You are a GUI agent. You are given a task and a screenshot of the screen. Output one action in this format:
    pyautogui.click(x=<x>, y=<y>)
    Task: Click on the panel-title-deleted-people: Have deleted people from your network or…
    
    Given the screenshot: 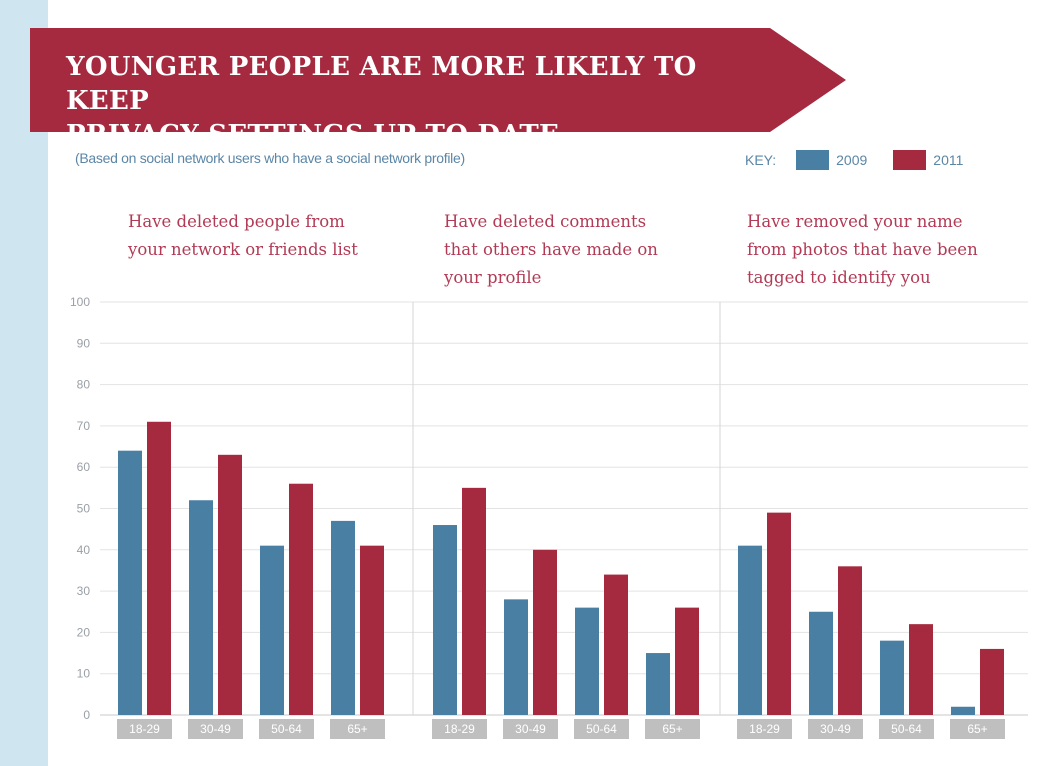 What is the action you would take?
    pyautogui.click(x=263, y=236)
    